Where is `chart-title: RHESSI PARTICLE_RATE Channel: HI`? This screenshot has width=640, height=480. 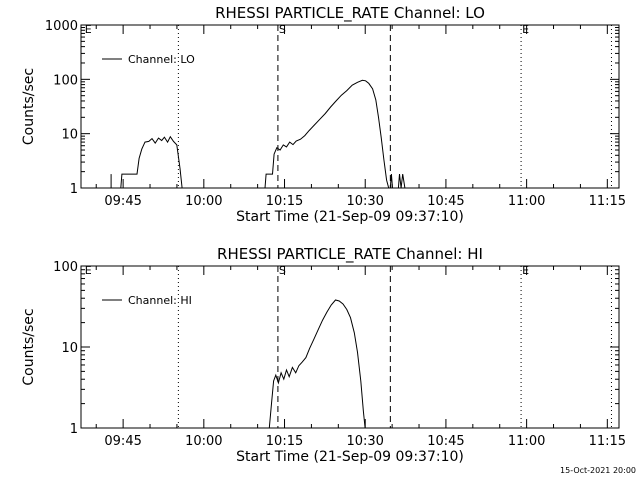 chart-title: RHESSI PARTICLE_RATE Channel: HI is located at coordinates (350, 254).